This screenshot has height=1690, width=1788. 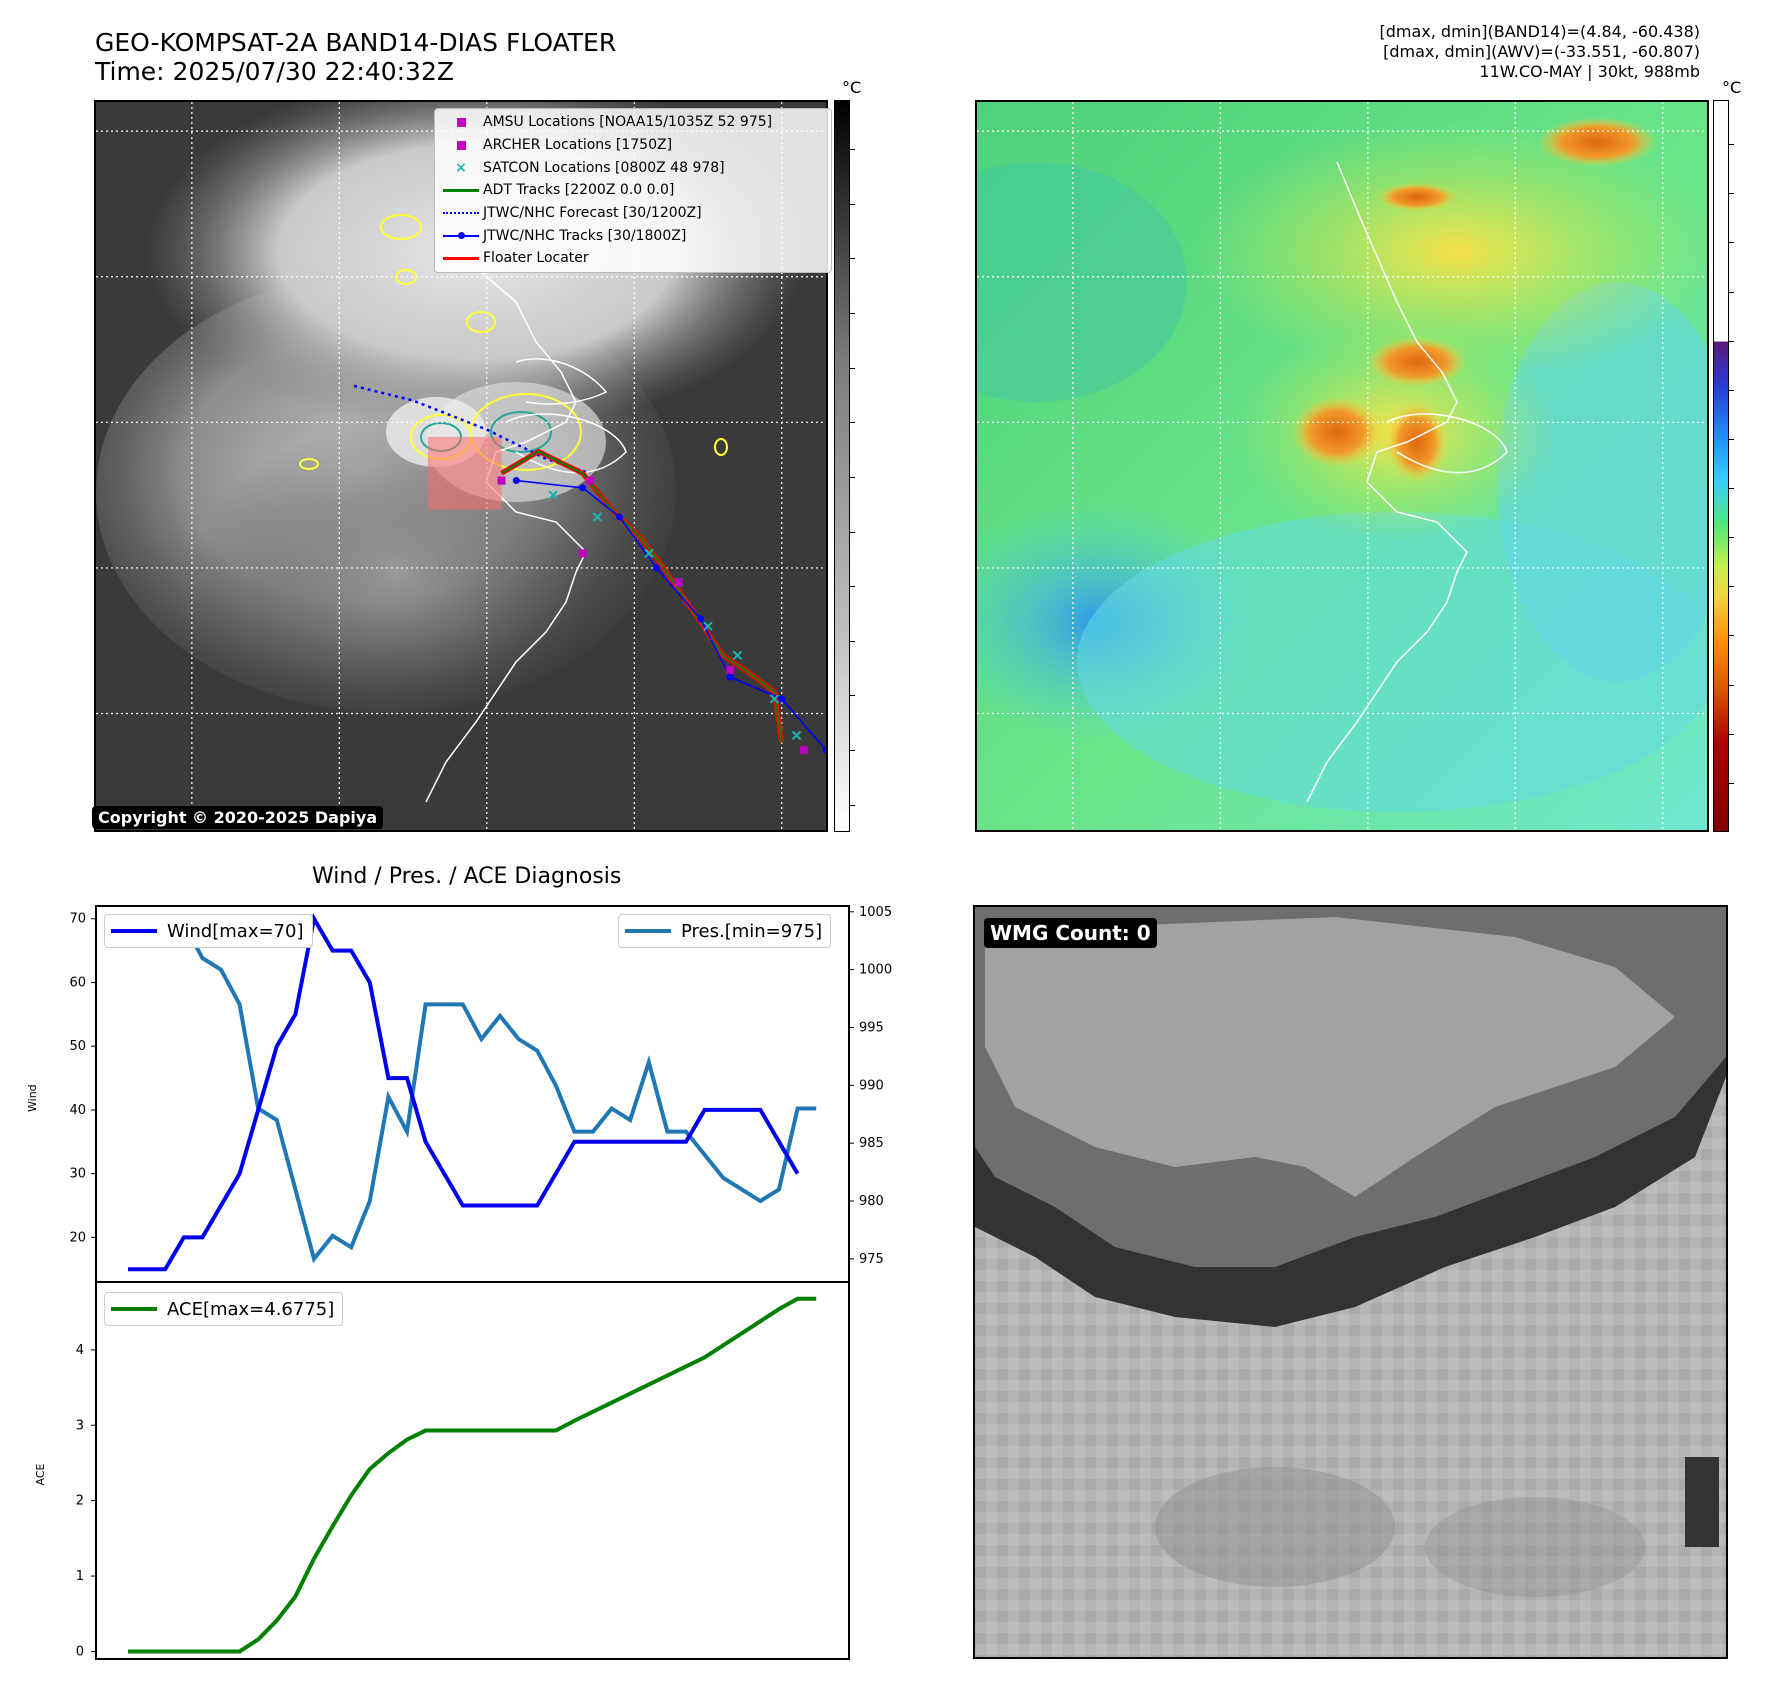 I want to click on map-legend-item: JTWC/NHC Forecast [30/1200Z], so click(x=633, y=213).